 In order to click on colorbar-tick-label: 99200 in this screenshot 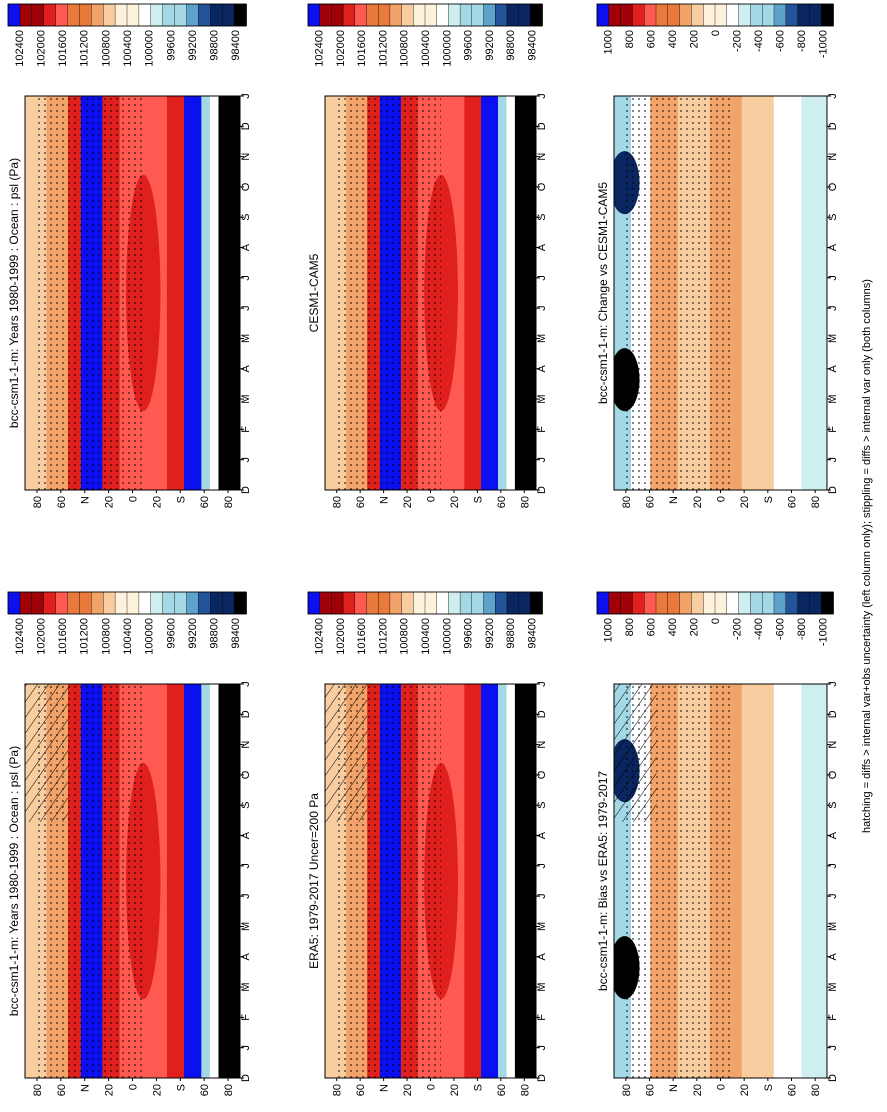, I will do `click(490, 633)`.